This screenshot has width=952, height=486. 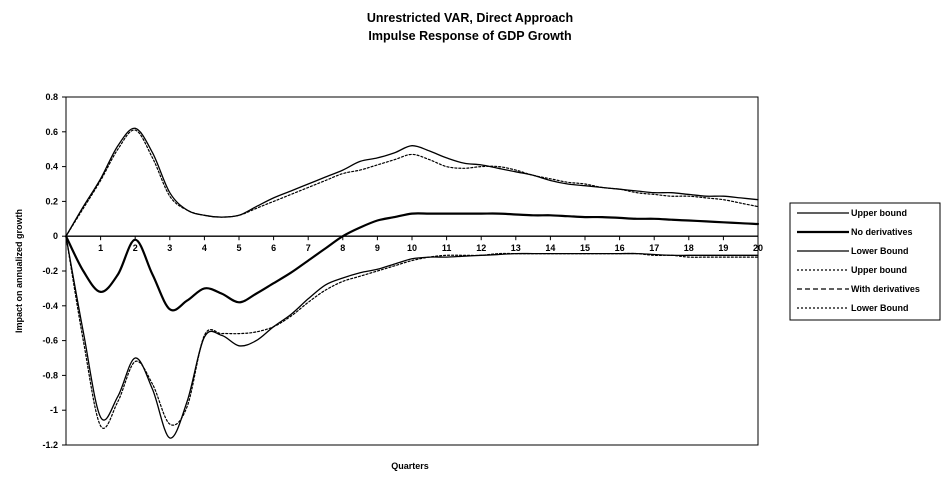 What do you see at coordinates (19, 271) in the screenshot?
I see `y-axis-label: Impact on annualized growth` at bounding box center [19, 271].